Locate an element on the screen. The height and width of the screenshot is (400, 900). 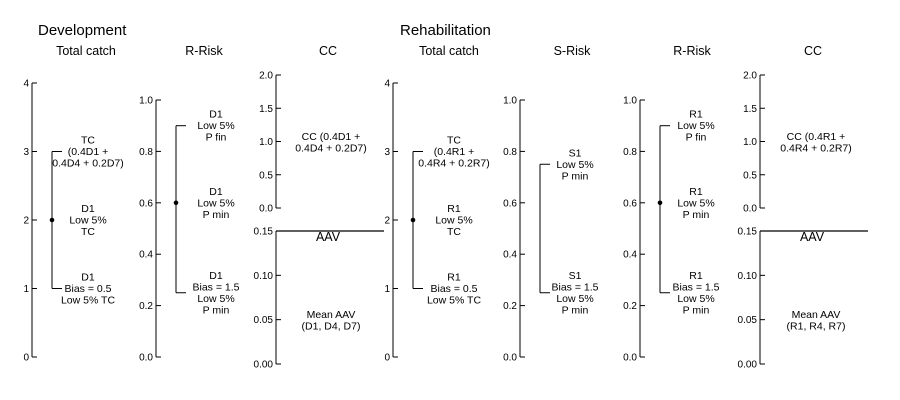
annotation-line: 0.4R4 + 0.2R7) is located at coordinates (816, 148).